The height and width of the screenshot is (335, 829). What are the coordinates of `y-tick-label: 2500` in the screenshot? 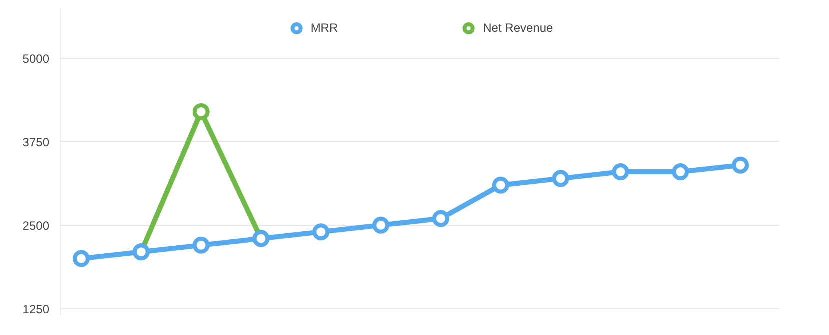 It's located at (36, 225).